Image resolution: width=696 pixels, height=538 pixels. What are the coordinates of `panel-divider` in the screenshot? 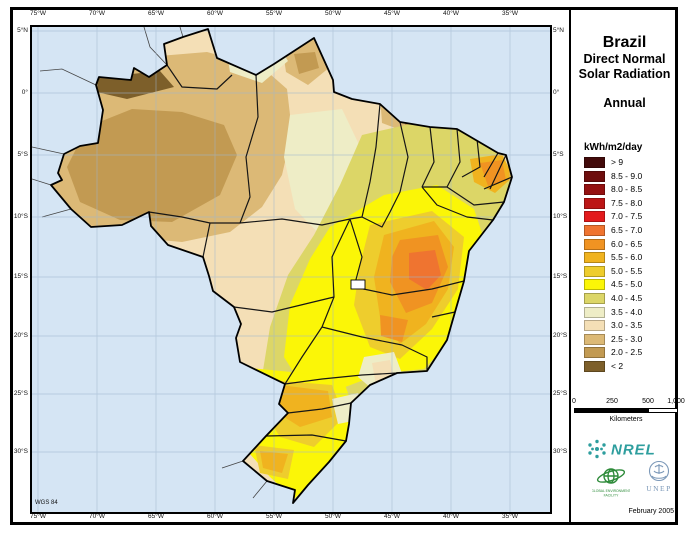 It's located at (570, 266).